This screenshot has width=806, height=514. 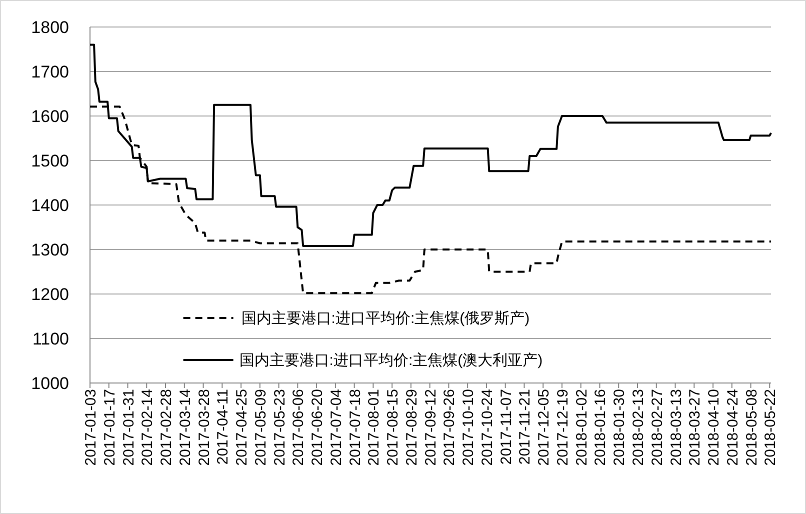 I want to click on y-tick-label: 1700, so click(x=50, y=72).